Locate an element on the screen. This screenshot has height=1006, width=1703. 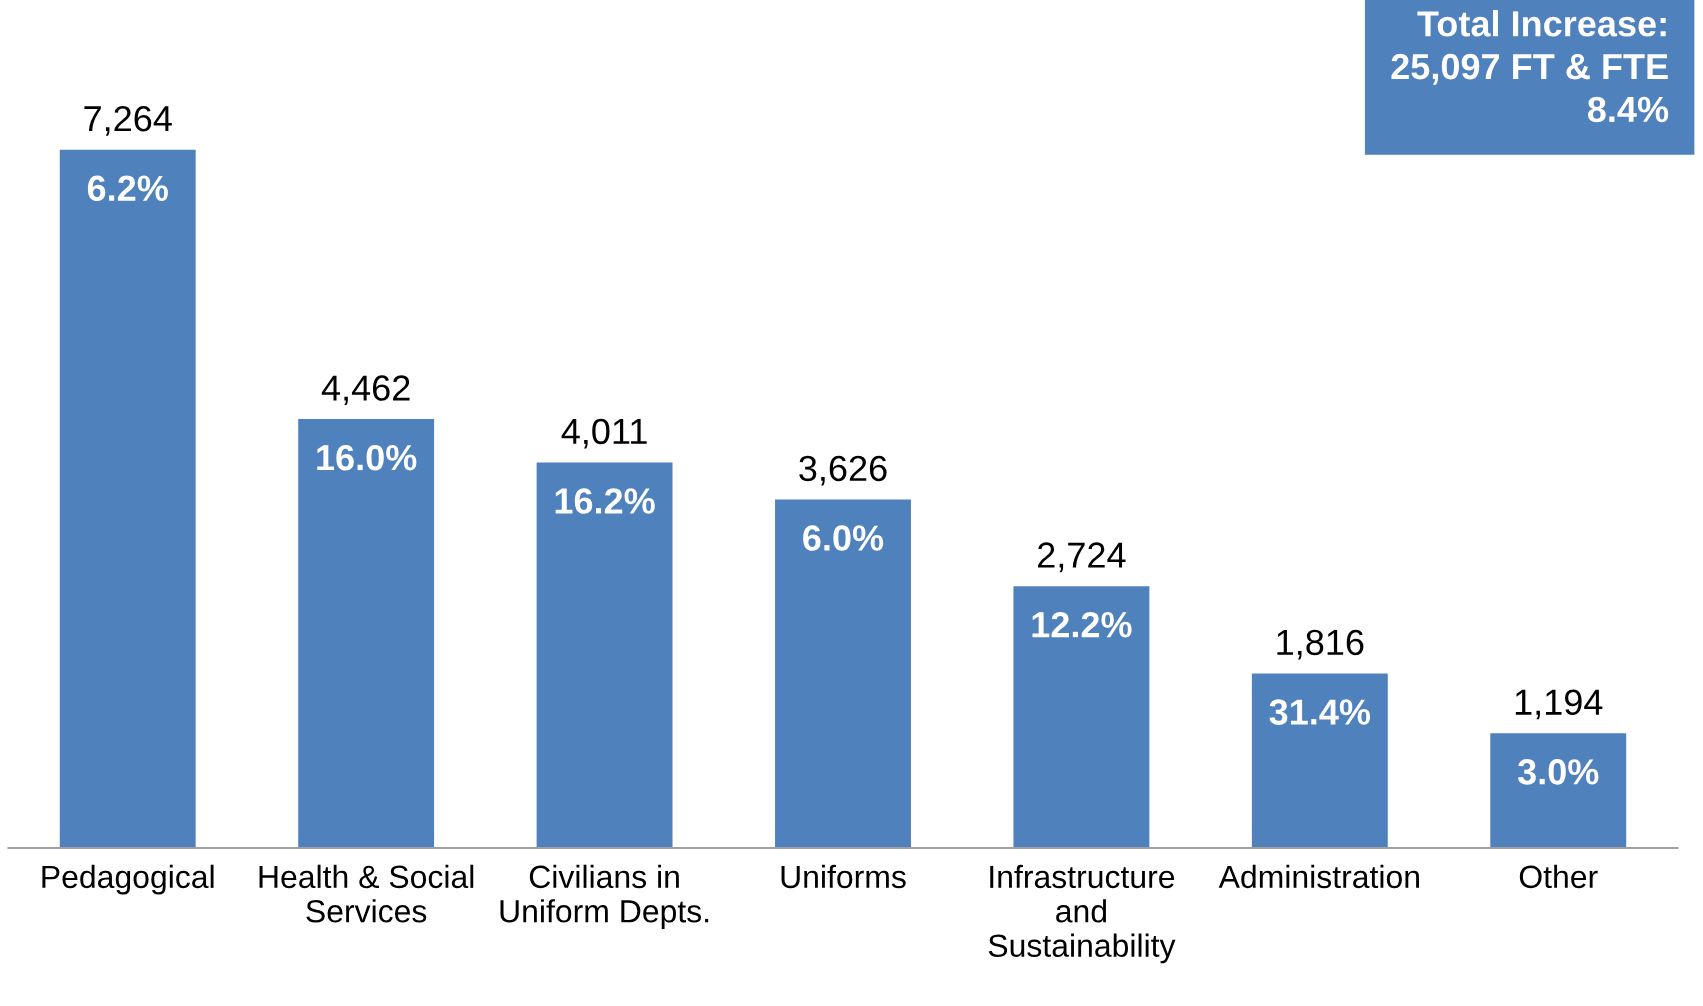
data-label: 7,264 is located at coordinates (128, 120).